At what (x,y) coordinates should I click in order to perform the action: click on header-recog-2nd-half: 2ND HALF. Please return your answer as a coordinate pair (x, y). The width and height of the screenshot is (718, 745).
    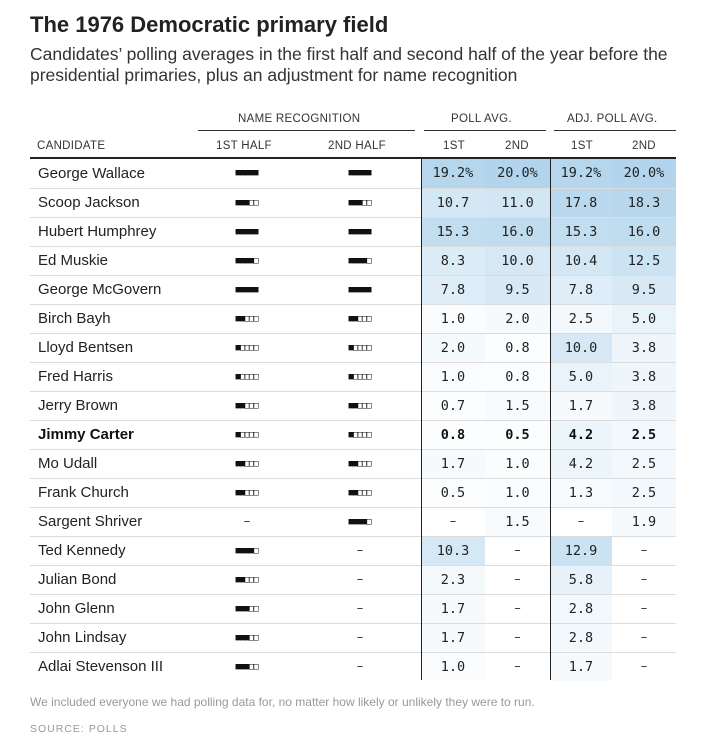
    Looking at the image, I should click on (357, 146).